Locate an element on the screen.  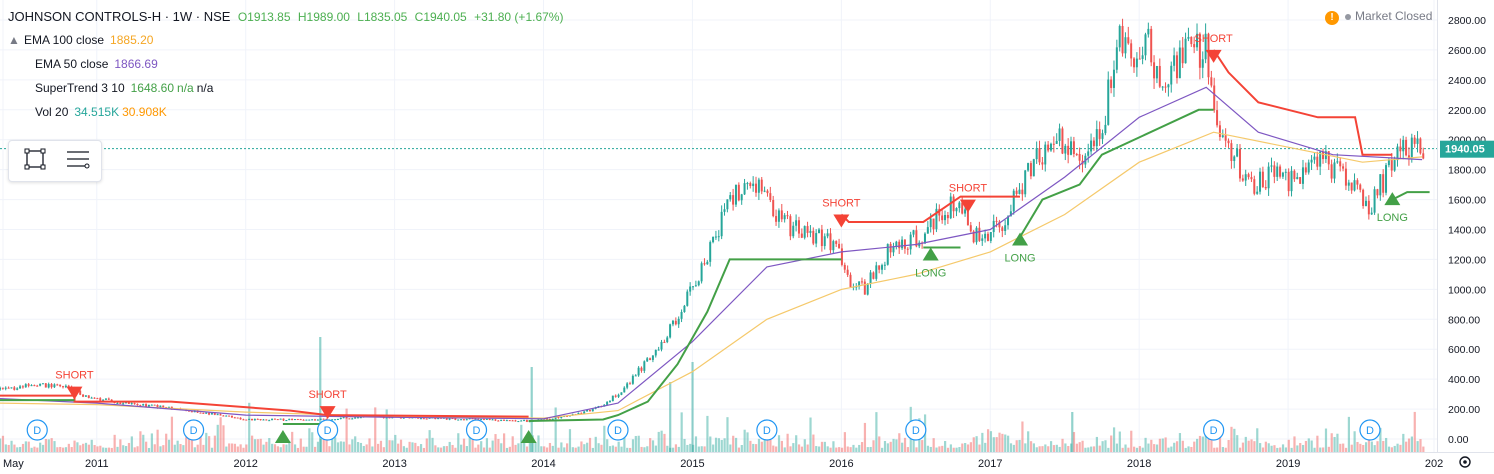
legend-supertrend: SuperTrend 3 10 1648.60 n/a n/a is located at coordinates (127, 88).